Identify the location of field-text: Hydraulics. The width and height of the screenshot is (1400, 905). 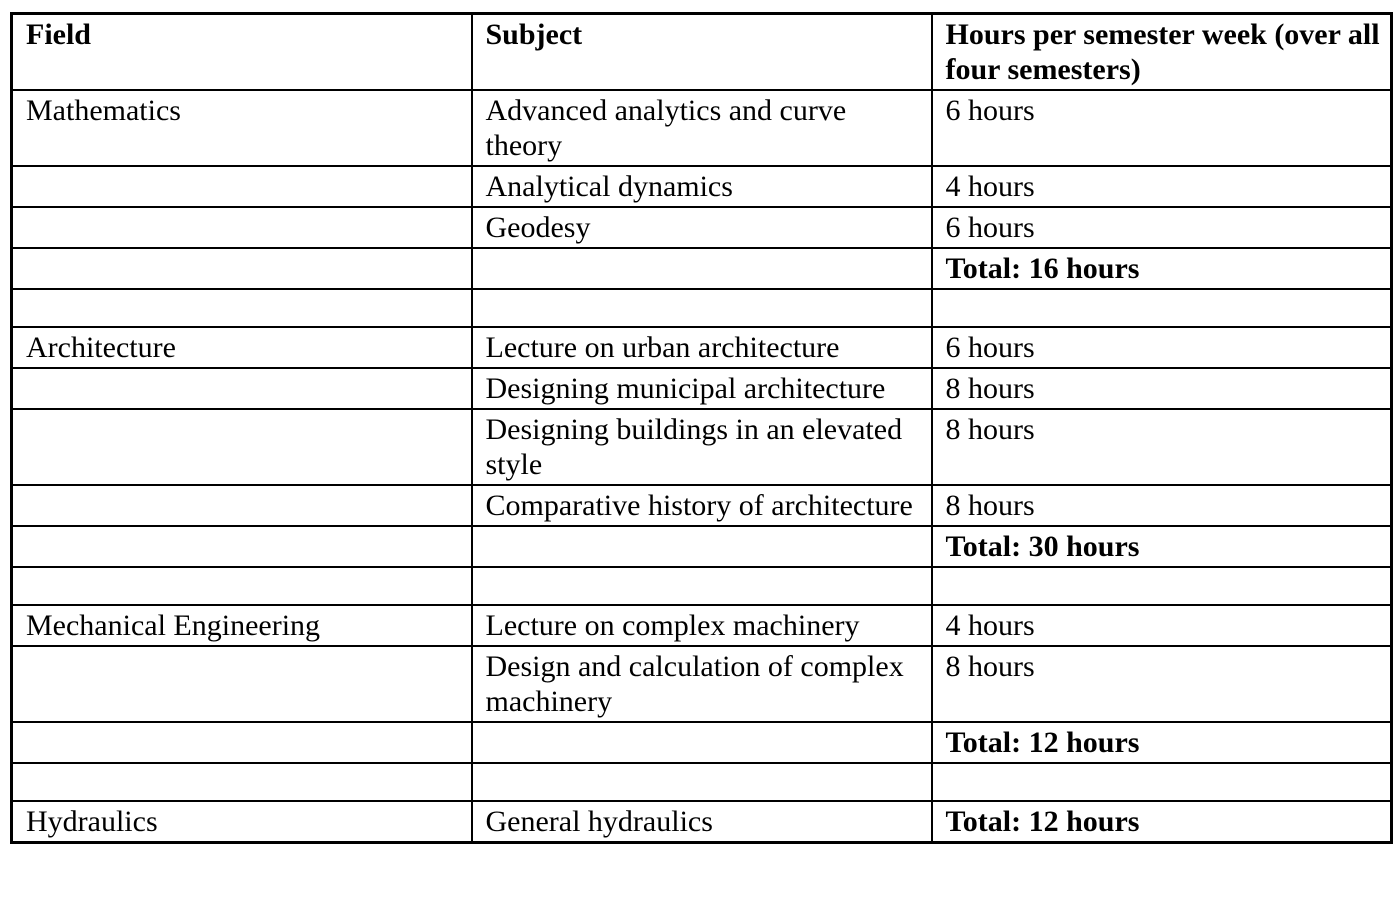
(92, 821).